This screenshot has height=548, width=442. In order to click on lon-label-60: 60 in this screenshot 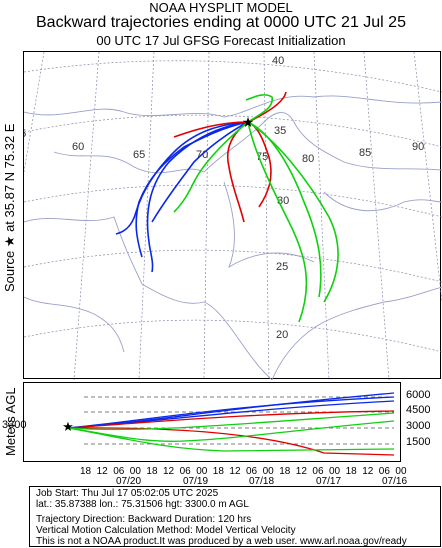, I will do `click(78, 147)`.